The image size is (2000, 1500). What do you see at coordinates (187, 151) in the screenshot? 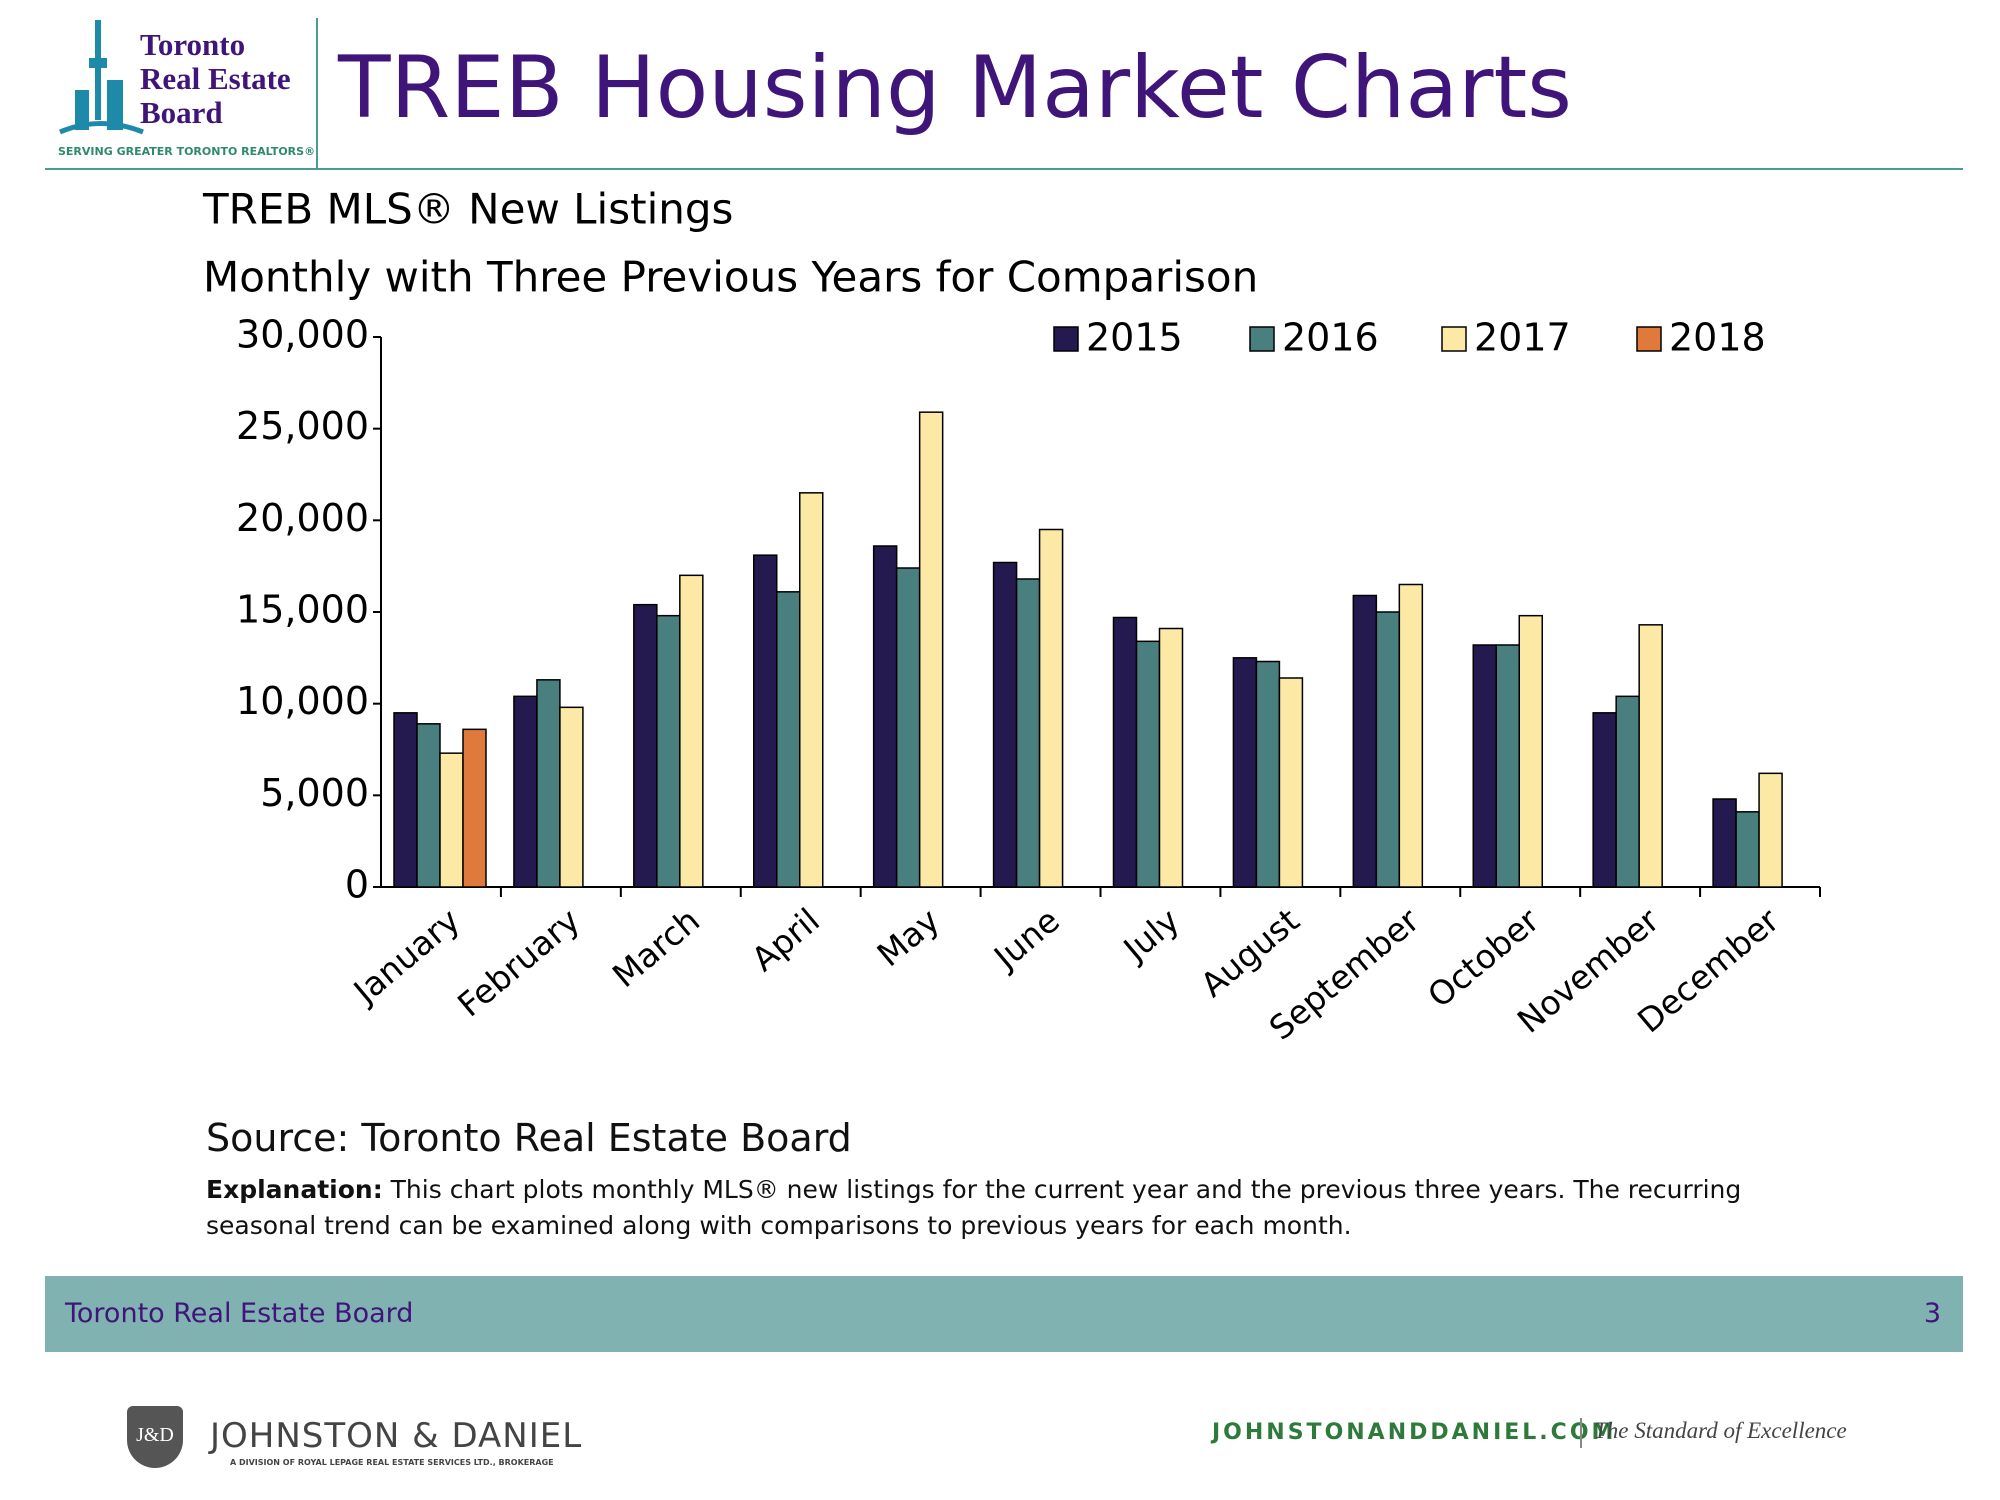
I see `logo-tagline: SERVING GREATER TORONTO REALTORS®` at bounding box center [187, 151].